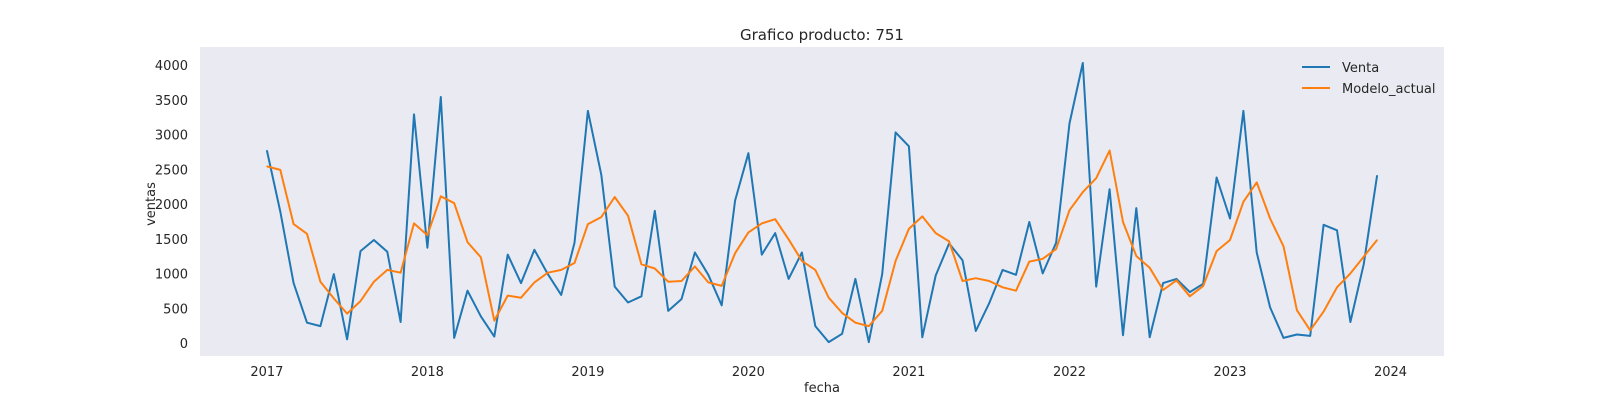 The width and height of the screenshot is (1600, 404). What do you see at coordinates (266, 372) in the screenshot?
I see `x-tick-label: 2017` at bounding box center [266, 372].